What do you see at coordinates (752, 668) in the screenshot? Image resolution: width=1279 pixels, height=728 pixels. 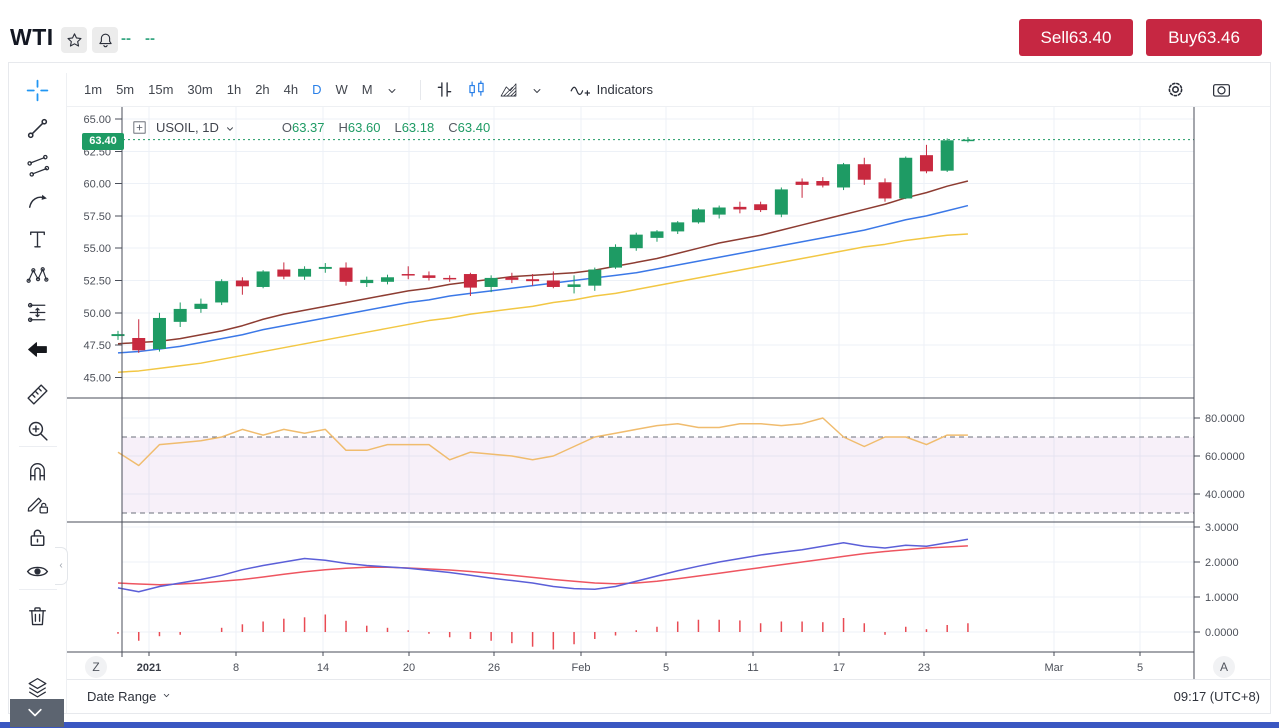 I see `svg-text: 11` at bounding box center [752, 668].